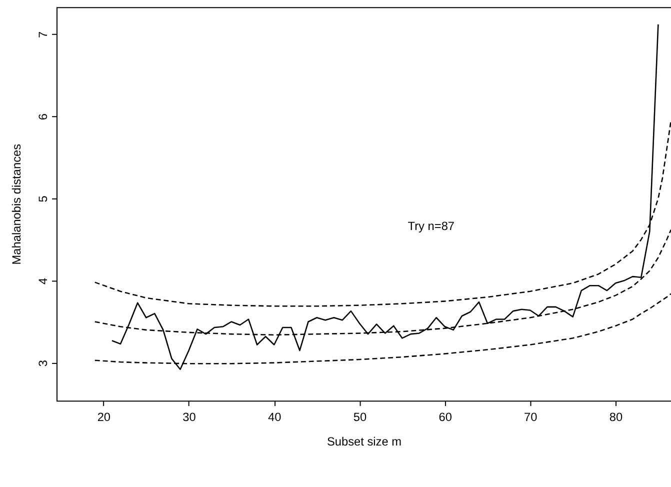 The width and height of the screenshot is (671, 487). What do you see at coordinates (43, 363) in the screenshot?
I see `y-tick-label: 3` at bounding box center [43, 363].